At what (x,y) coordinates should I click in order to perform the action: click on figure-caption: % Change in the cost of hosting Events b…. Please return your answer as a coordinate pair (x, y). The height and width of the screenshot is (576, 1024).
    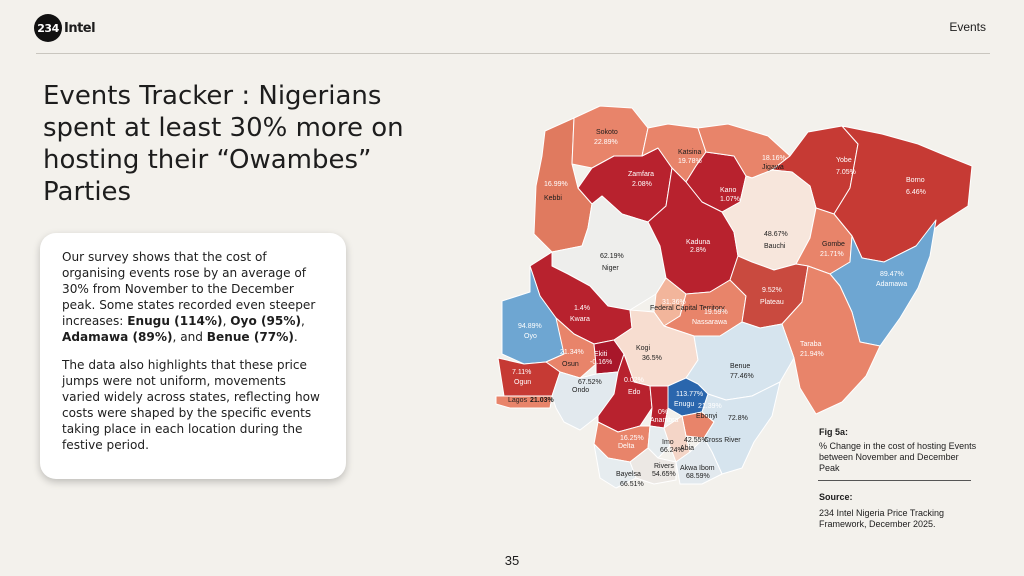
    Looking at the image, I should click on (898, 457).